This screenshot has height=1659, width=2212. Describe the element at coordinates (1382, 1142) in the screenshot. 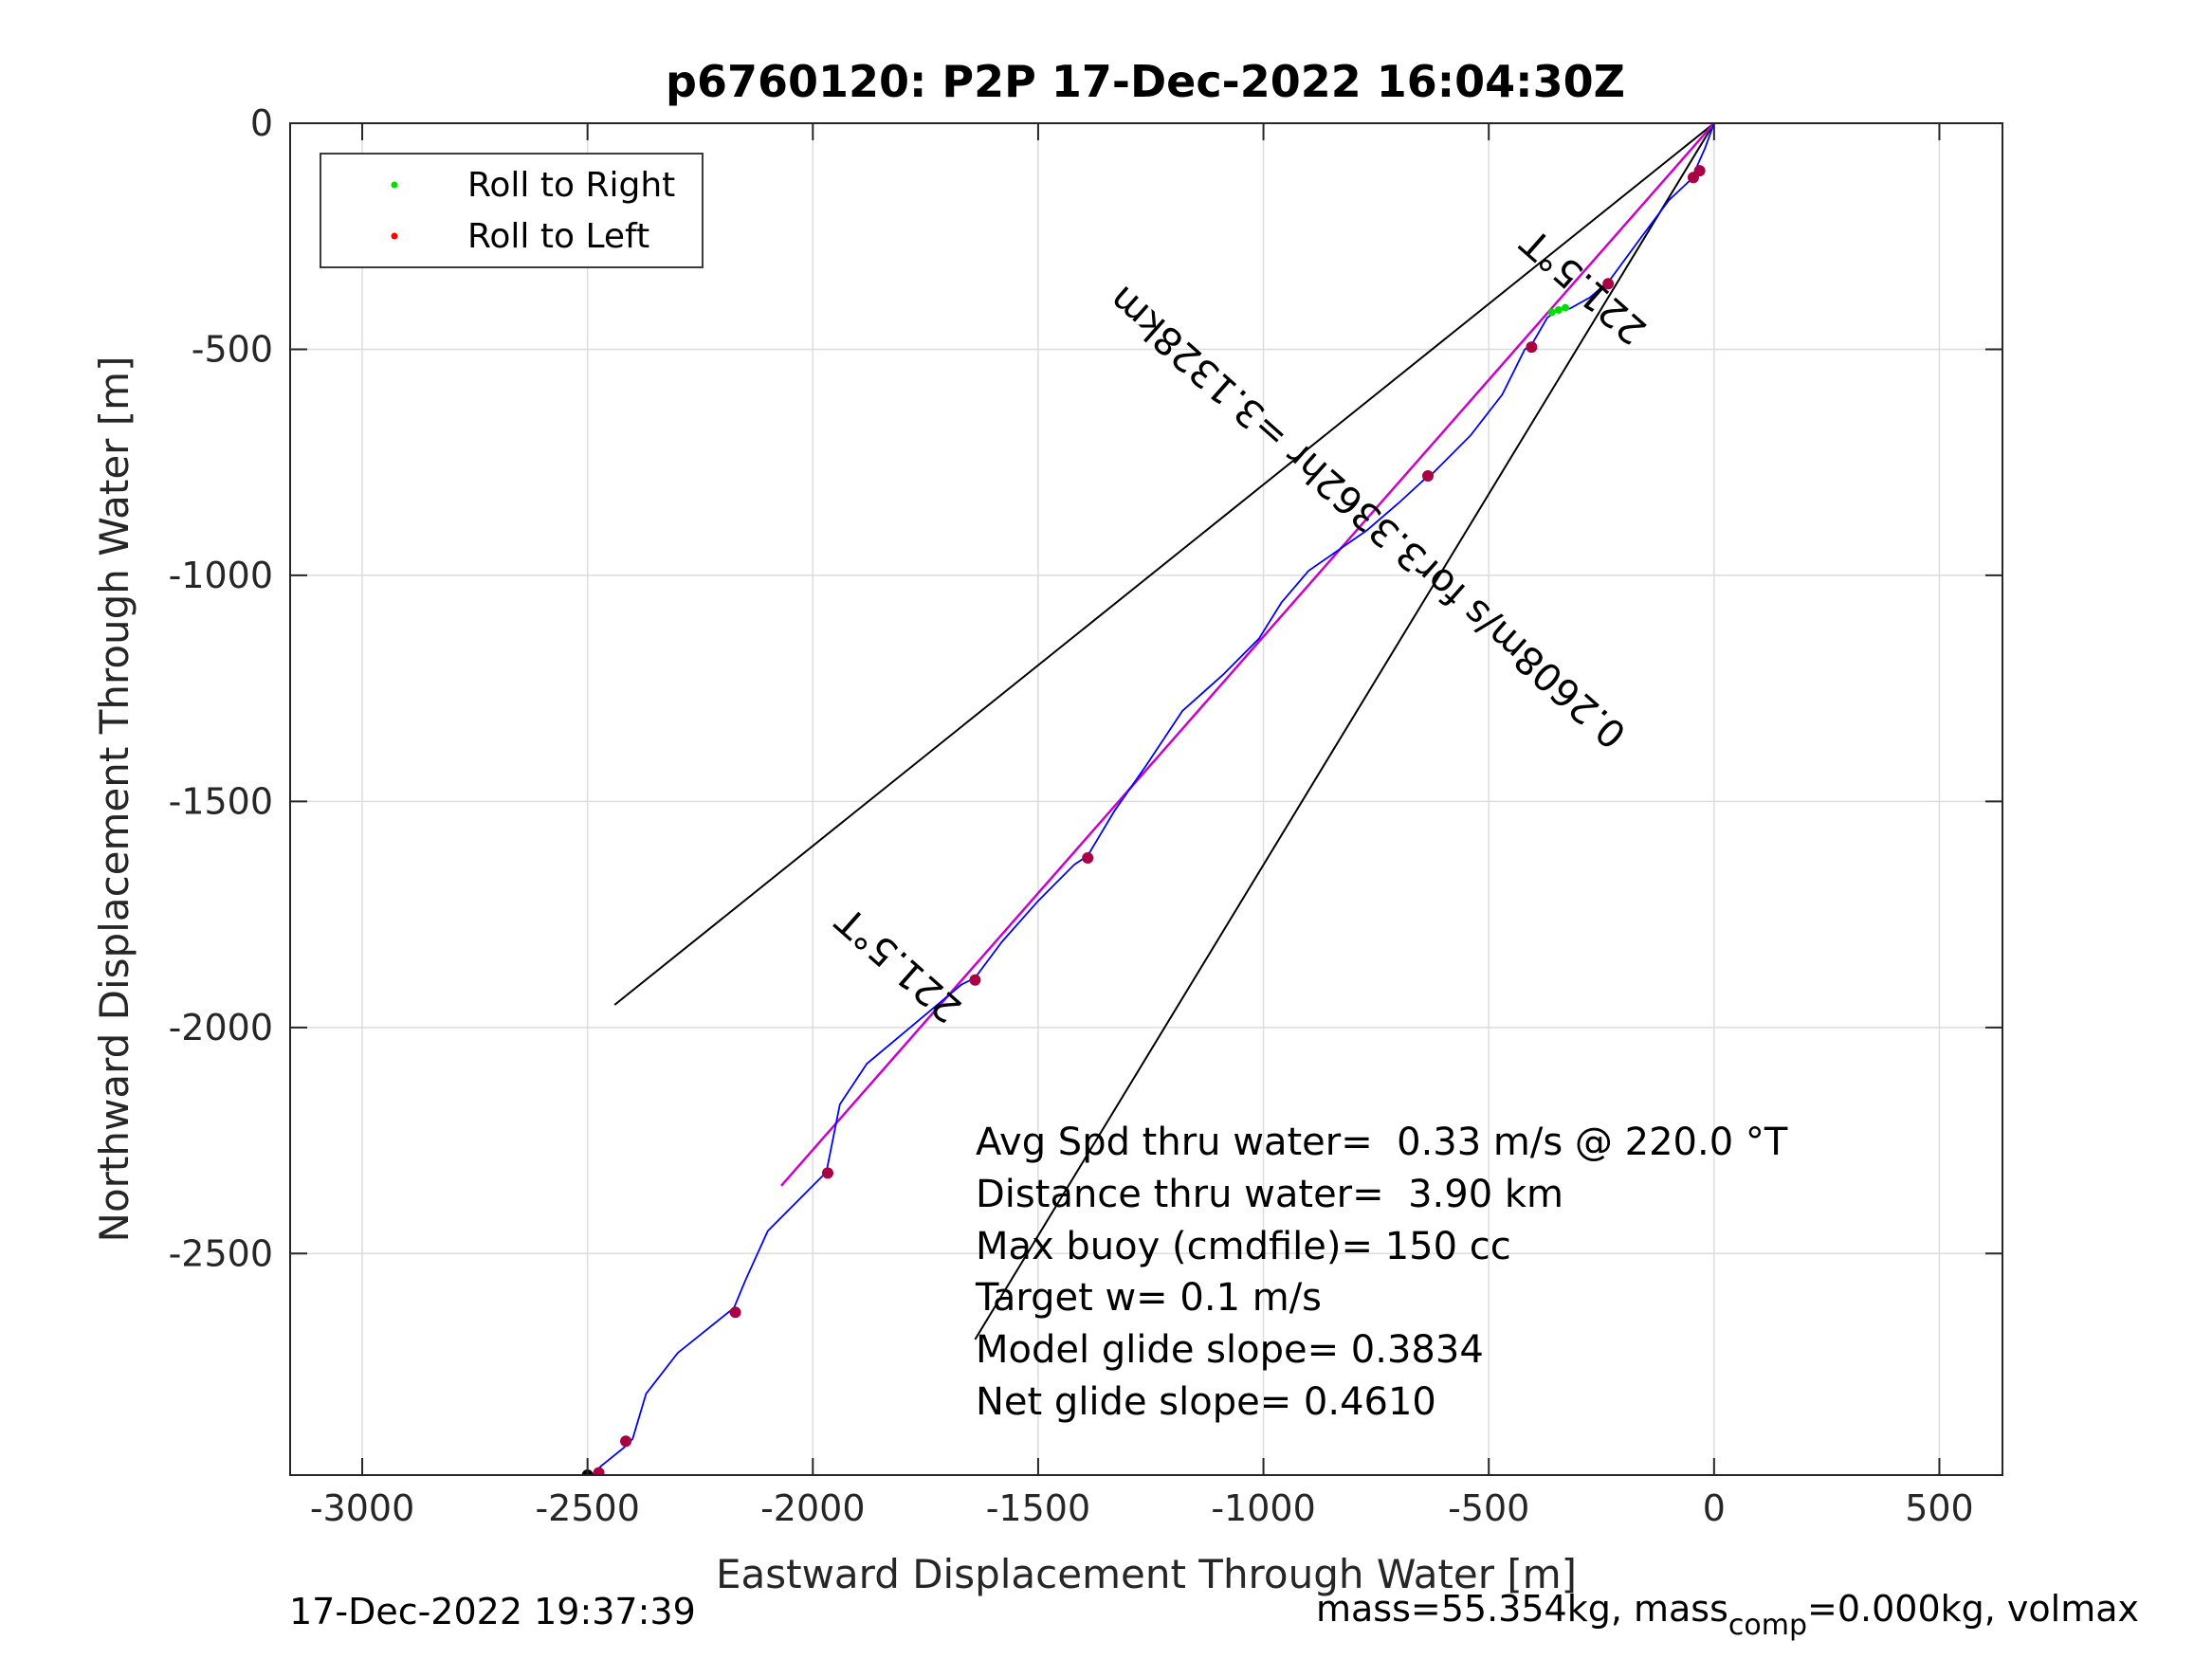

I see `stat-avg-speed: Avg Spd thru water= 0.33 m/s @ 220.0 °T` at that location.